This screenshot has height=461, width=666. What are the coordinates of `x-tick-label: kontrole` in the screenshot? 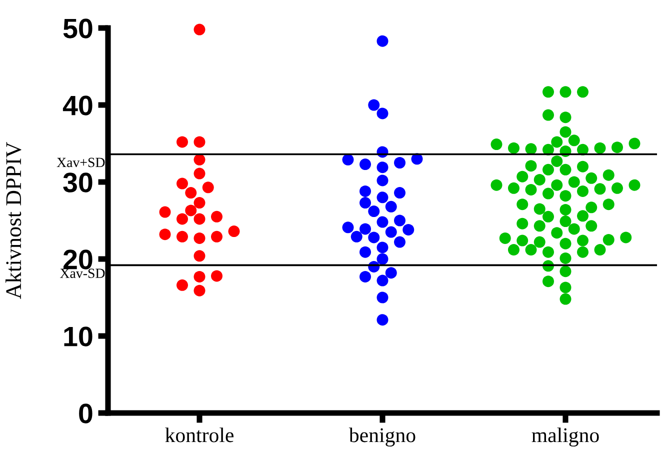 It's located at (199, 435).